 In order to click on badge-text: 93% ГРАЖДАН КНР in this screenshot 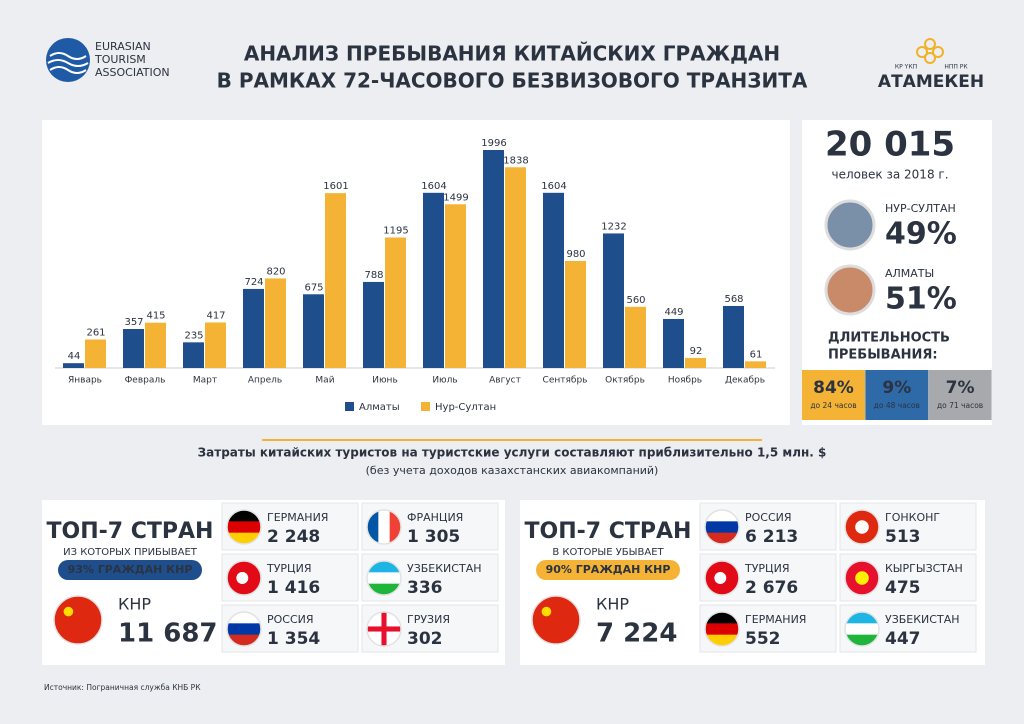, I will do `click(130, 569)`.